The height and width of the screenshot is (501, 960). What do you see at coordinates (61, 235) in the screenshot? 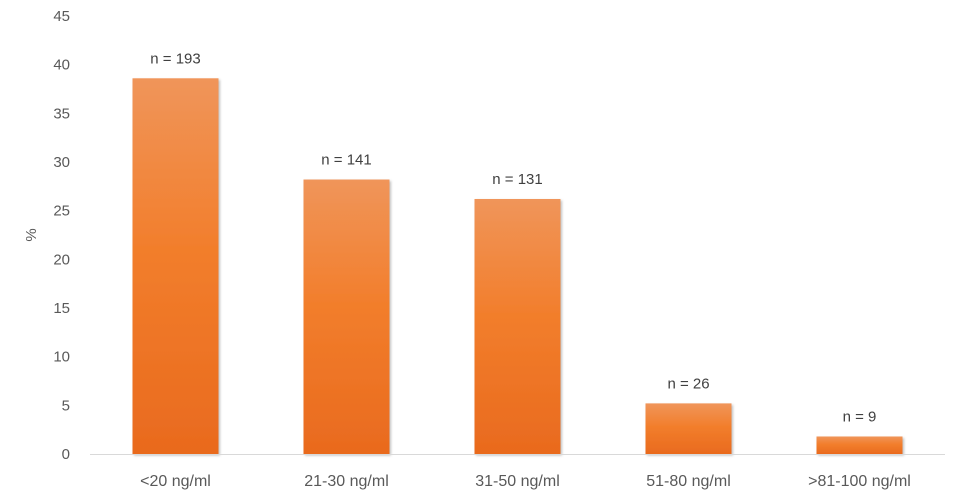
I see `y-axis-ticks: 0 5 10 15 20 25 30 35 40 45` at bounding box center [61, 235].